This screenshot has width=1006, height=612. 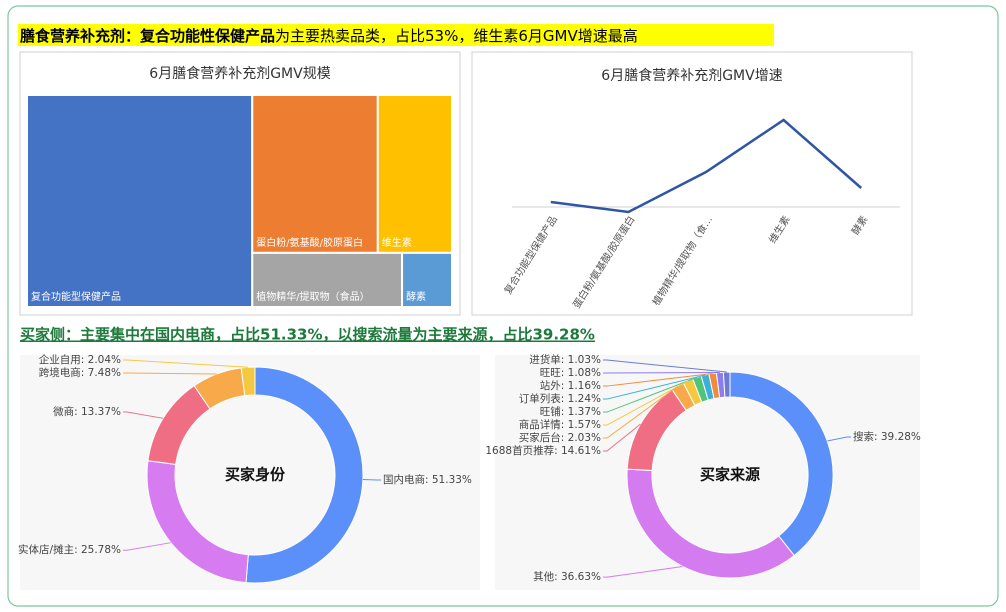 What do you see at coordinates (570, 411) in the screenshot?
I see `slice-label: 旺铺: 1.37%` at bounding box center [570, 411].